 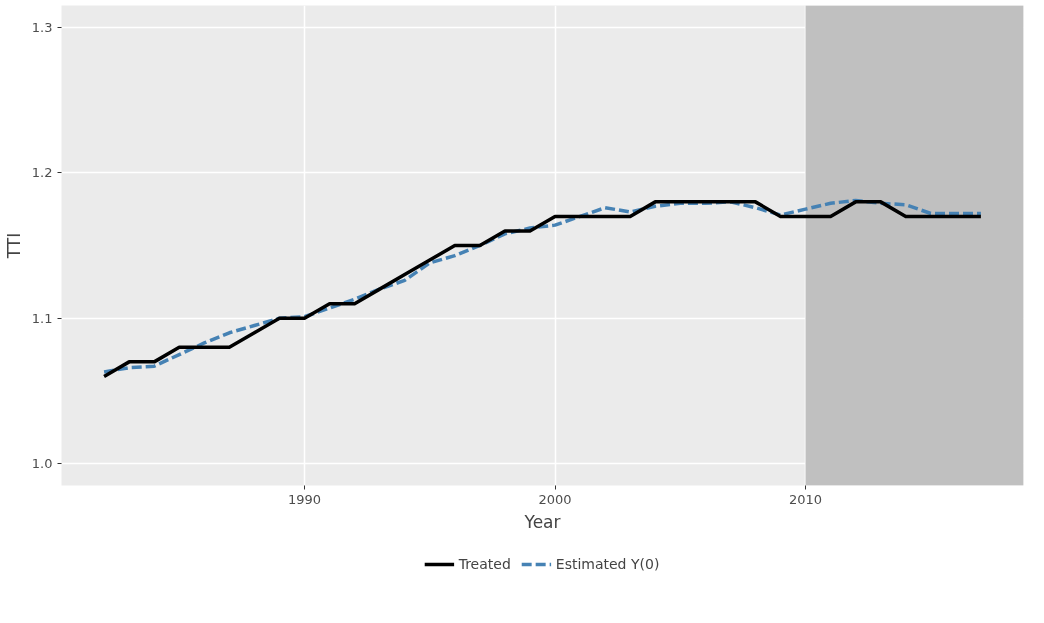 What do you see at coordinates (607, 564) in the screenshot?
I see `legend-label: Estimated Y(0)` at bounding box center [607, 564].